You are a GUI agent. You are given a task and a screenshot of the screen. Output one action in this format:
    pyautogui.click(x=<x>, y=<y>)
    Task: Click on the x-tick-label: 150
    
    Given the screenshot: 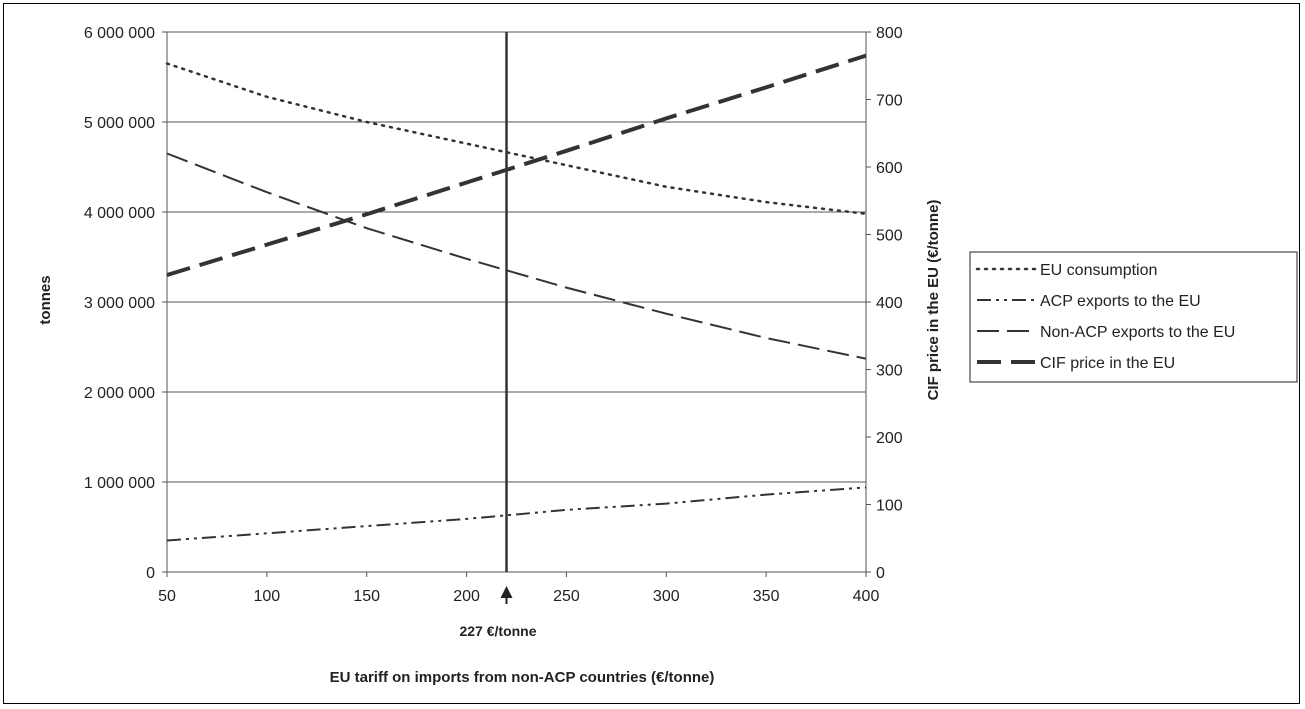 What is the action you would take?
    pyautogui.click(x=366, y=596)
    